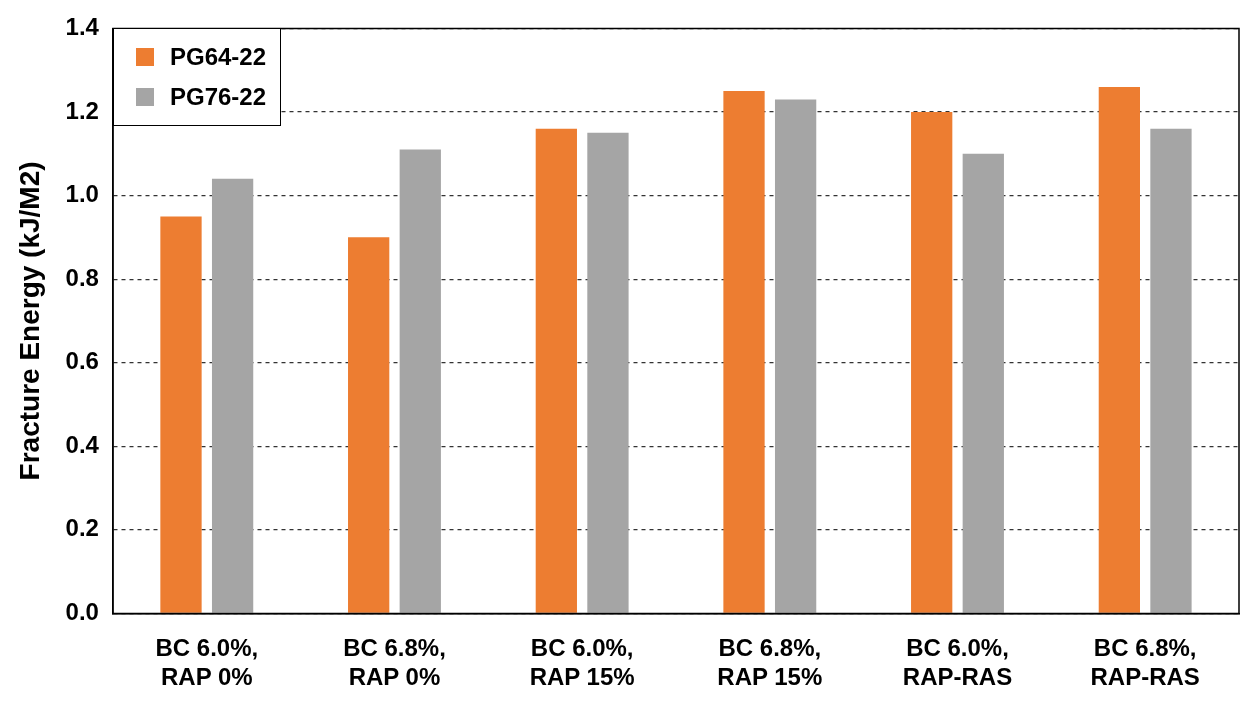 The width and height of the screenshot is (1249, 715). Describe the element at coordinates (82, 110) in the screenshot. I see `y-tick-label: 1.2` at that location.